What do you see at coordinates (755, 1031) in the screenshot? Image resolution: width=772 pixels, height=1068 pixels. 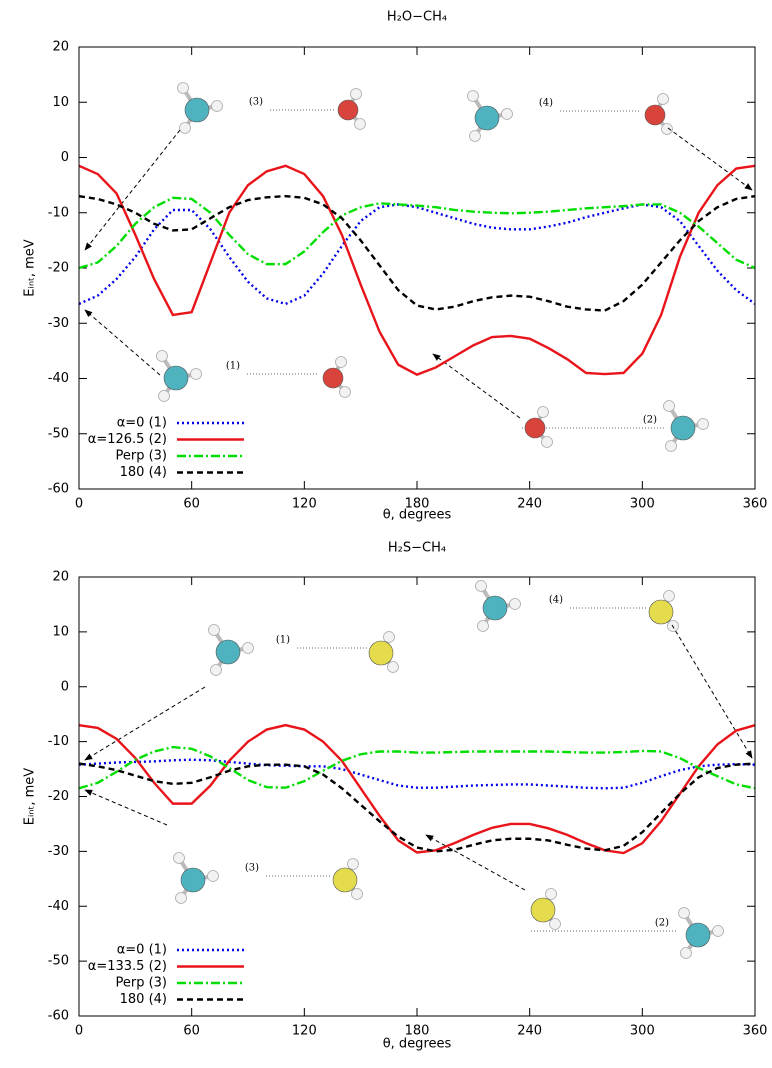 I see `x-tick-label: 360` at bounding box center [755, 1031].